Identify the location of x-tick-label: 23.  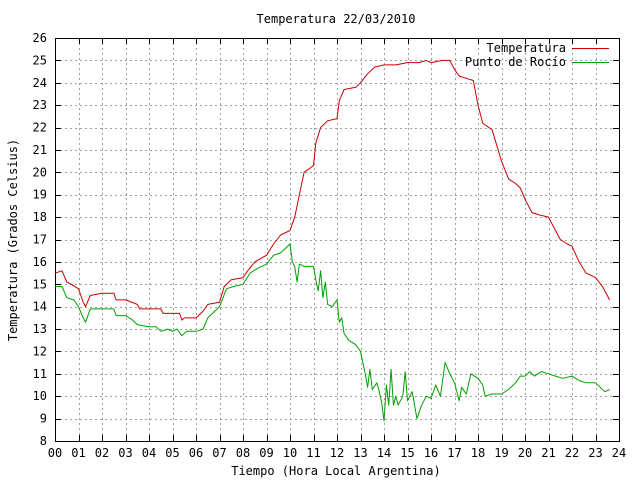
(595, 453).